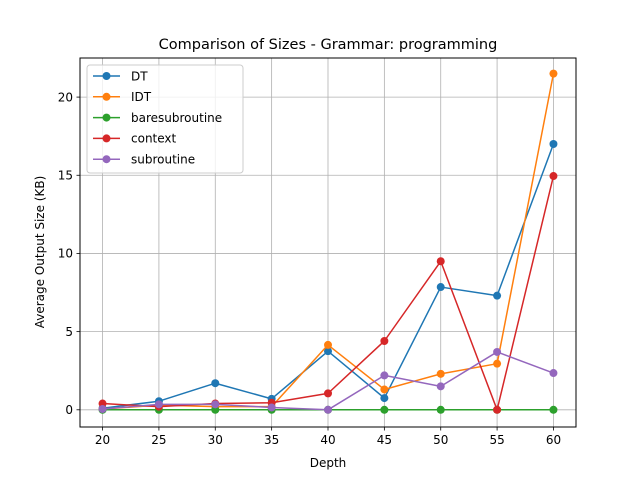  Describe the element at coordinates (328, 463) in the screenshot. I see `x-axis-label: Depth` at that location.